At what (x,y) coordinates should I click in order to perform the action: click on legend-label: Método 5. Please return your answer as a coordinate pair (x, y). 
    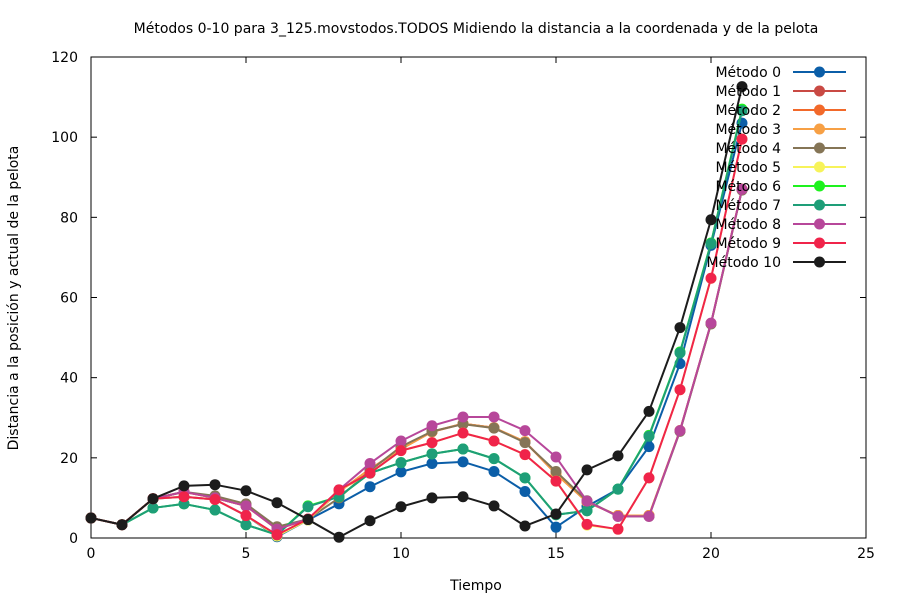
    Looking at the image, I should click on (748, 168).